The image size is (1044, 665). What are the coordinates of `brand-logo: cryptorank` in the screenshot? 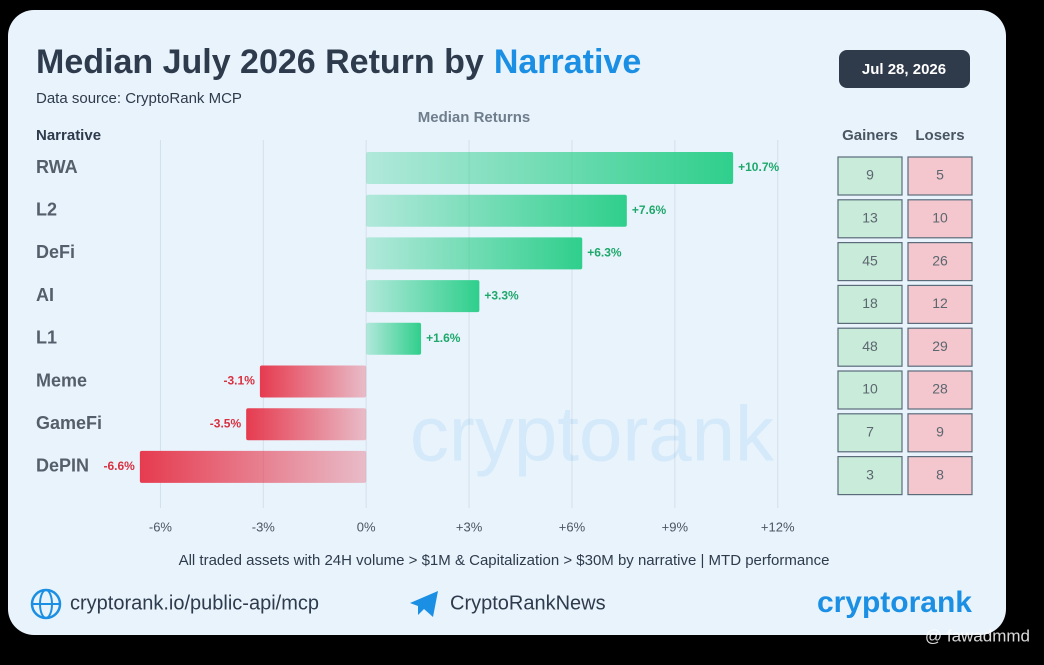 It's located at (894, 602).